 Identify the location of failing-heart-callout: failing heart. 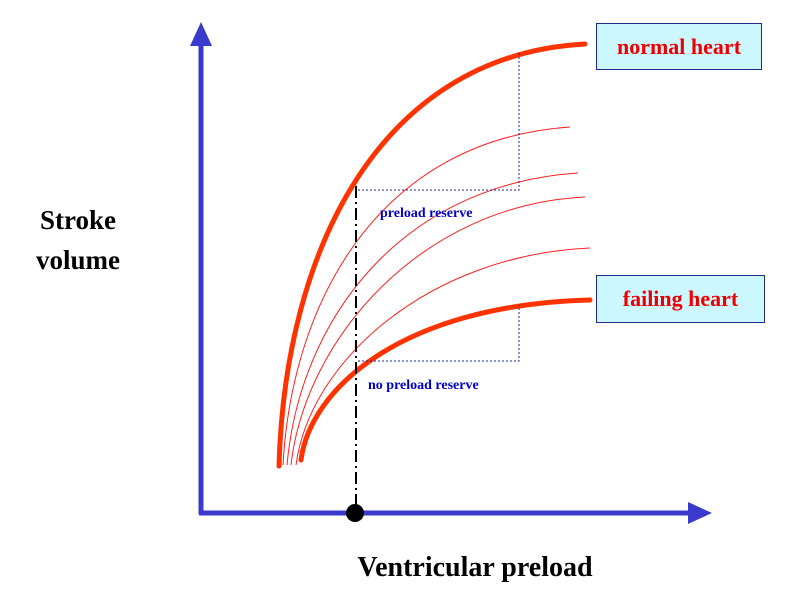
(680, 299).